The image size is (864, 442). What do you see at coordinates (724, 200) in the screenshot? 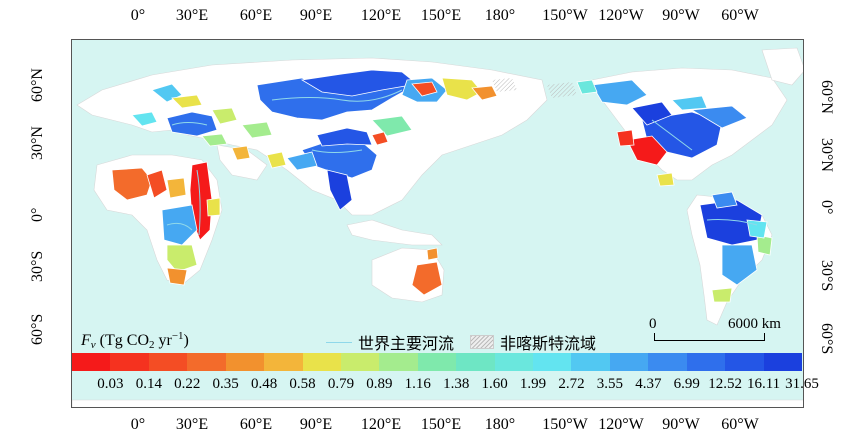
I see `basin-orinoco` at bounding box center [724, 200].